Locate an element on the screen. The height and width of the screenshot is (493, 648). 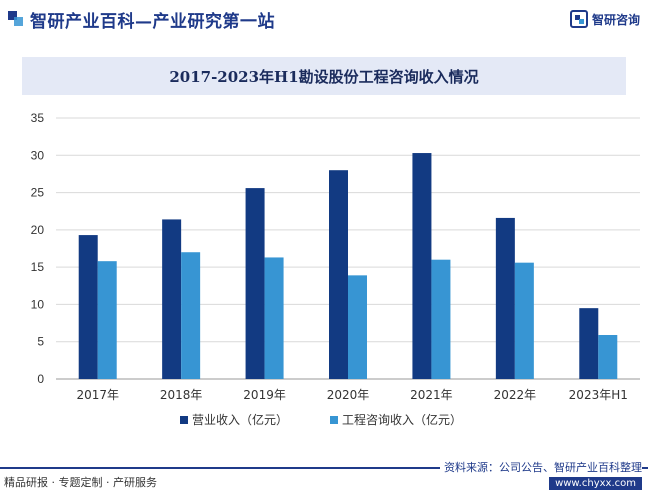
legend-label: 工程咨询收入（亿元） is located at coordinates (402, 419).